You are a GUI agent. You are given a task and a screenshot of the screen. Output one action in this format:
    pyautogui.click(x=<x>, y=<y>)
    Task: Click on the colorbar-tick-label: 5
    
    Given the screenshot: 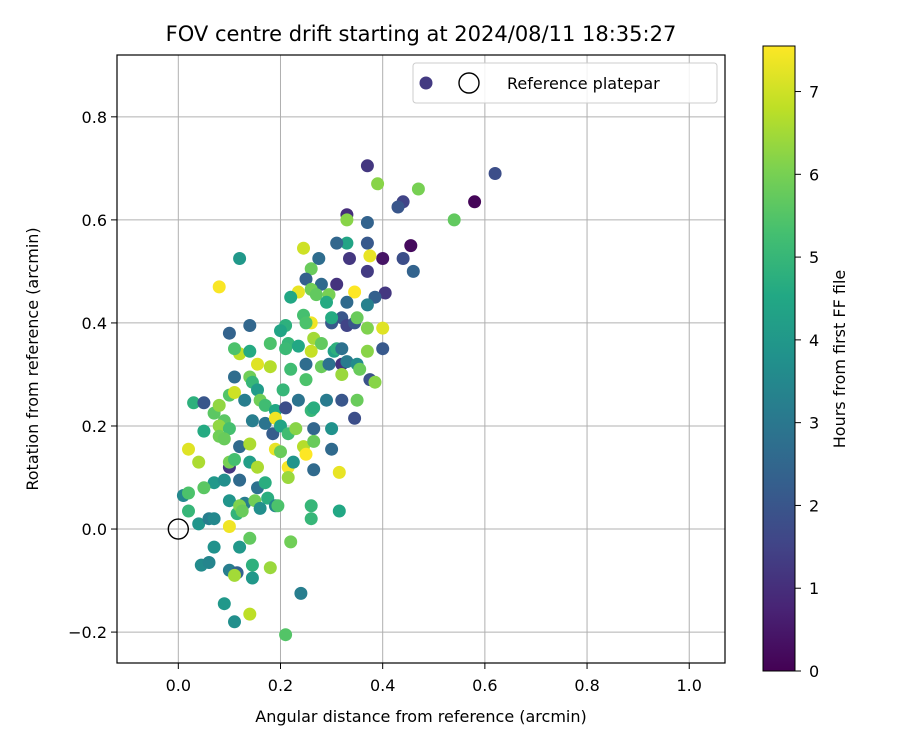 What is the action you would take?
    pyautogui.click(x=814, y=257)
    